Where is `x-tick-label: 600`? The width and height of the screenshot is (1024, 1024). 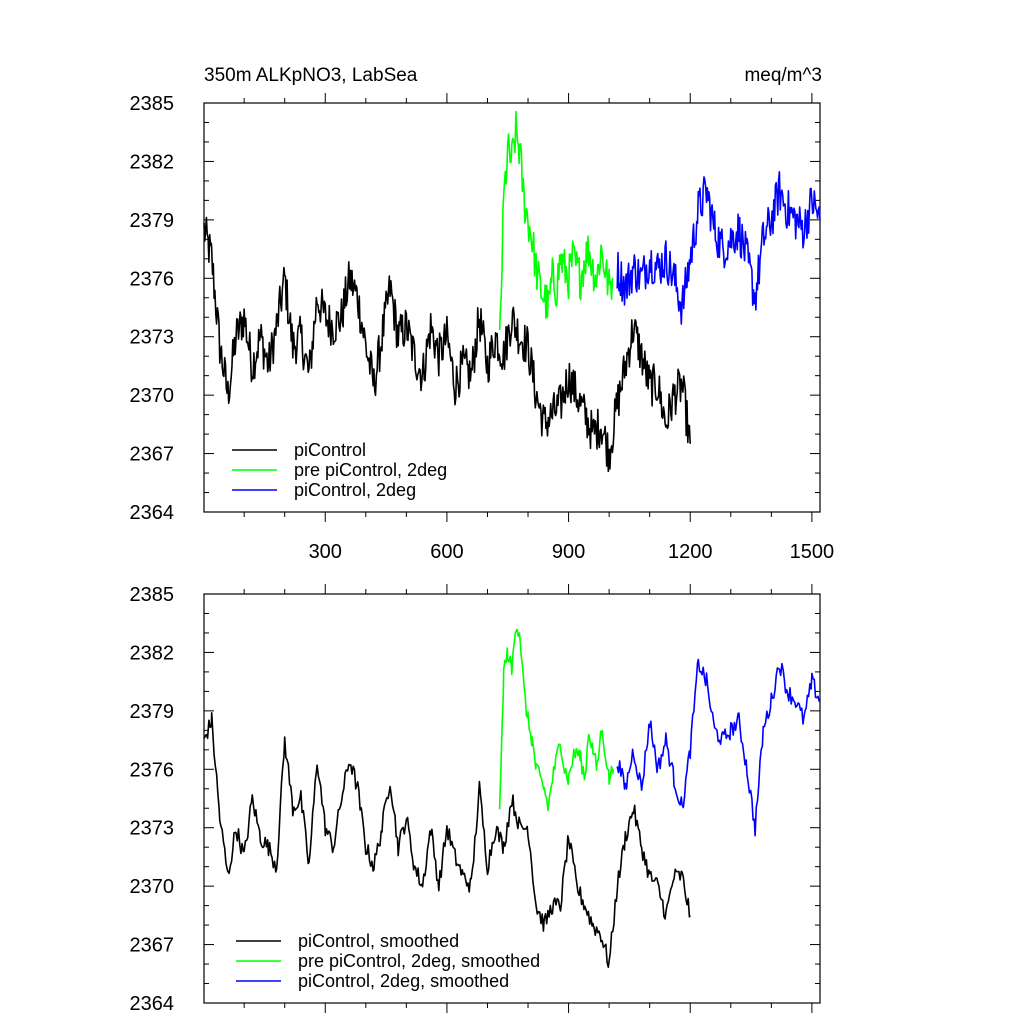 x-tick-label: 600 is located at coordinates (446, 552).